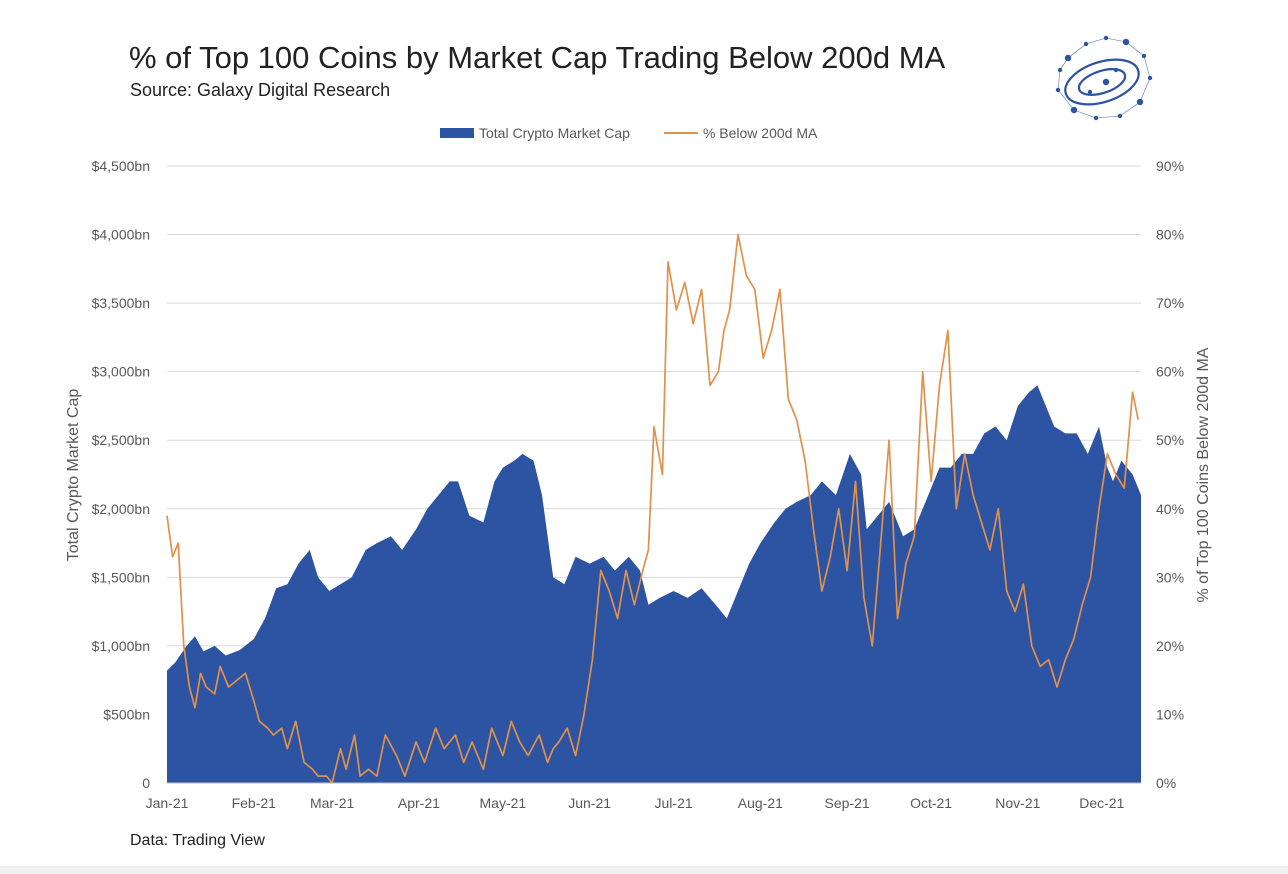 Image resolution: width=1288 pixels, height=874 pixels. What do you see at coordinates (121, 166) in the screenshot?
I see `y-tick-label-left: $4,500bn` at bounding box center [121, 166].